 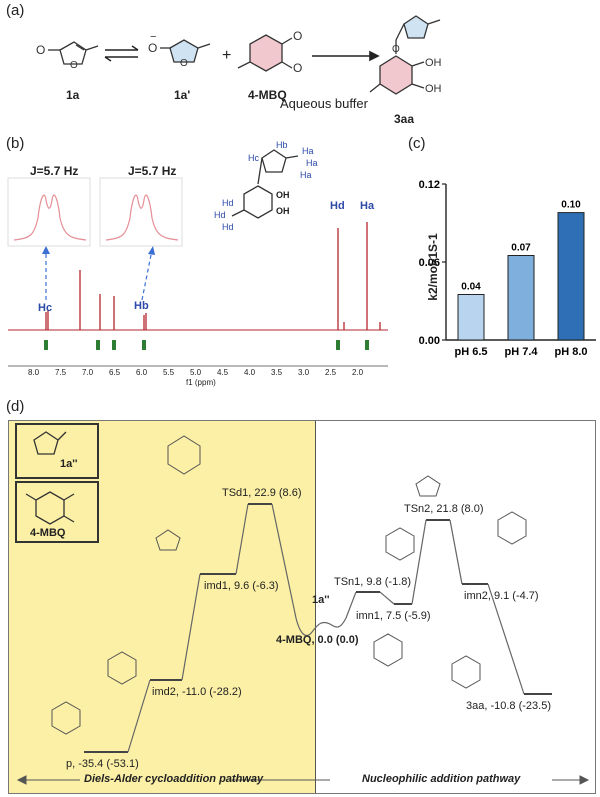 I want to click on region-divider, so click(x=315, y=607).